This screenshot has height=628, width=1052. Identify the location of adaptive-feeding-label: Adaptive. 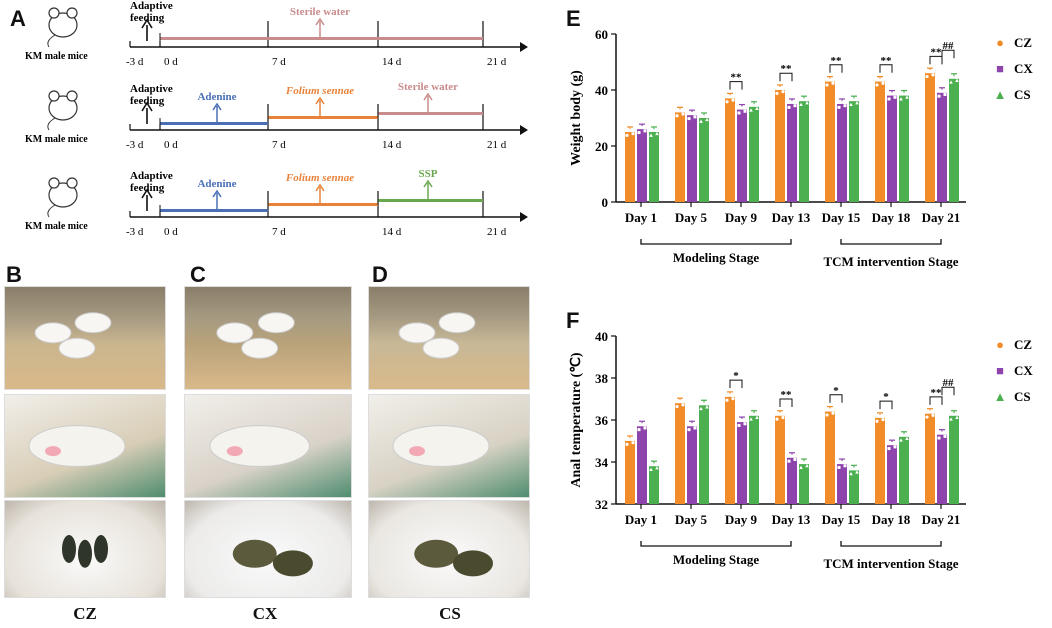
(151, 176).